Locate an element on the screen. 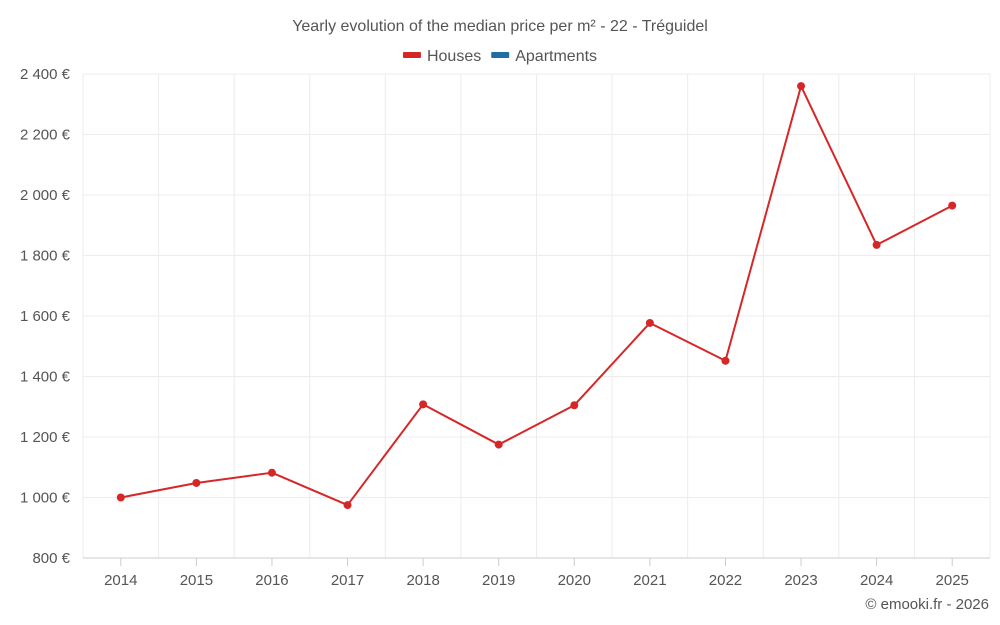 The height and width of the screenshot is (625, 1000). legend: Houses Apartments is located at coordinates (499, 56).